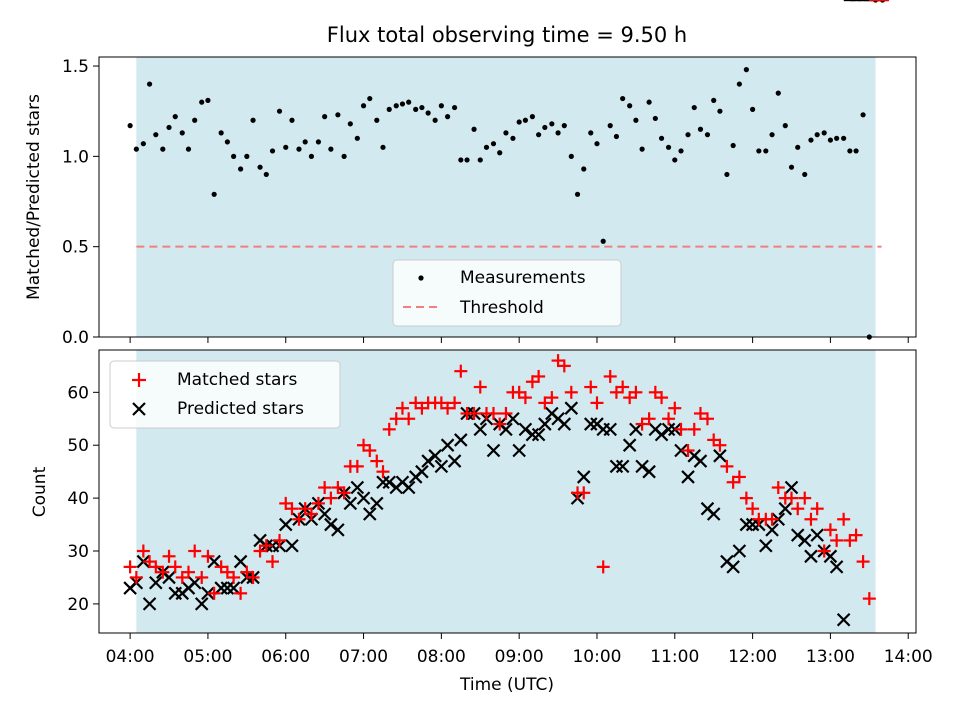 Image resolution: width=960 pixels, height=720 pixels. I want to click on legend-measurements-label: Measurements, so click(523, 278).